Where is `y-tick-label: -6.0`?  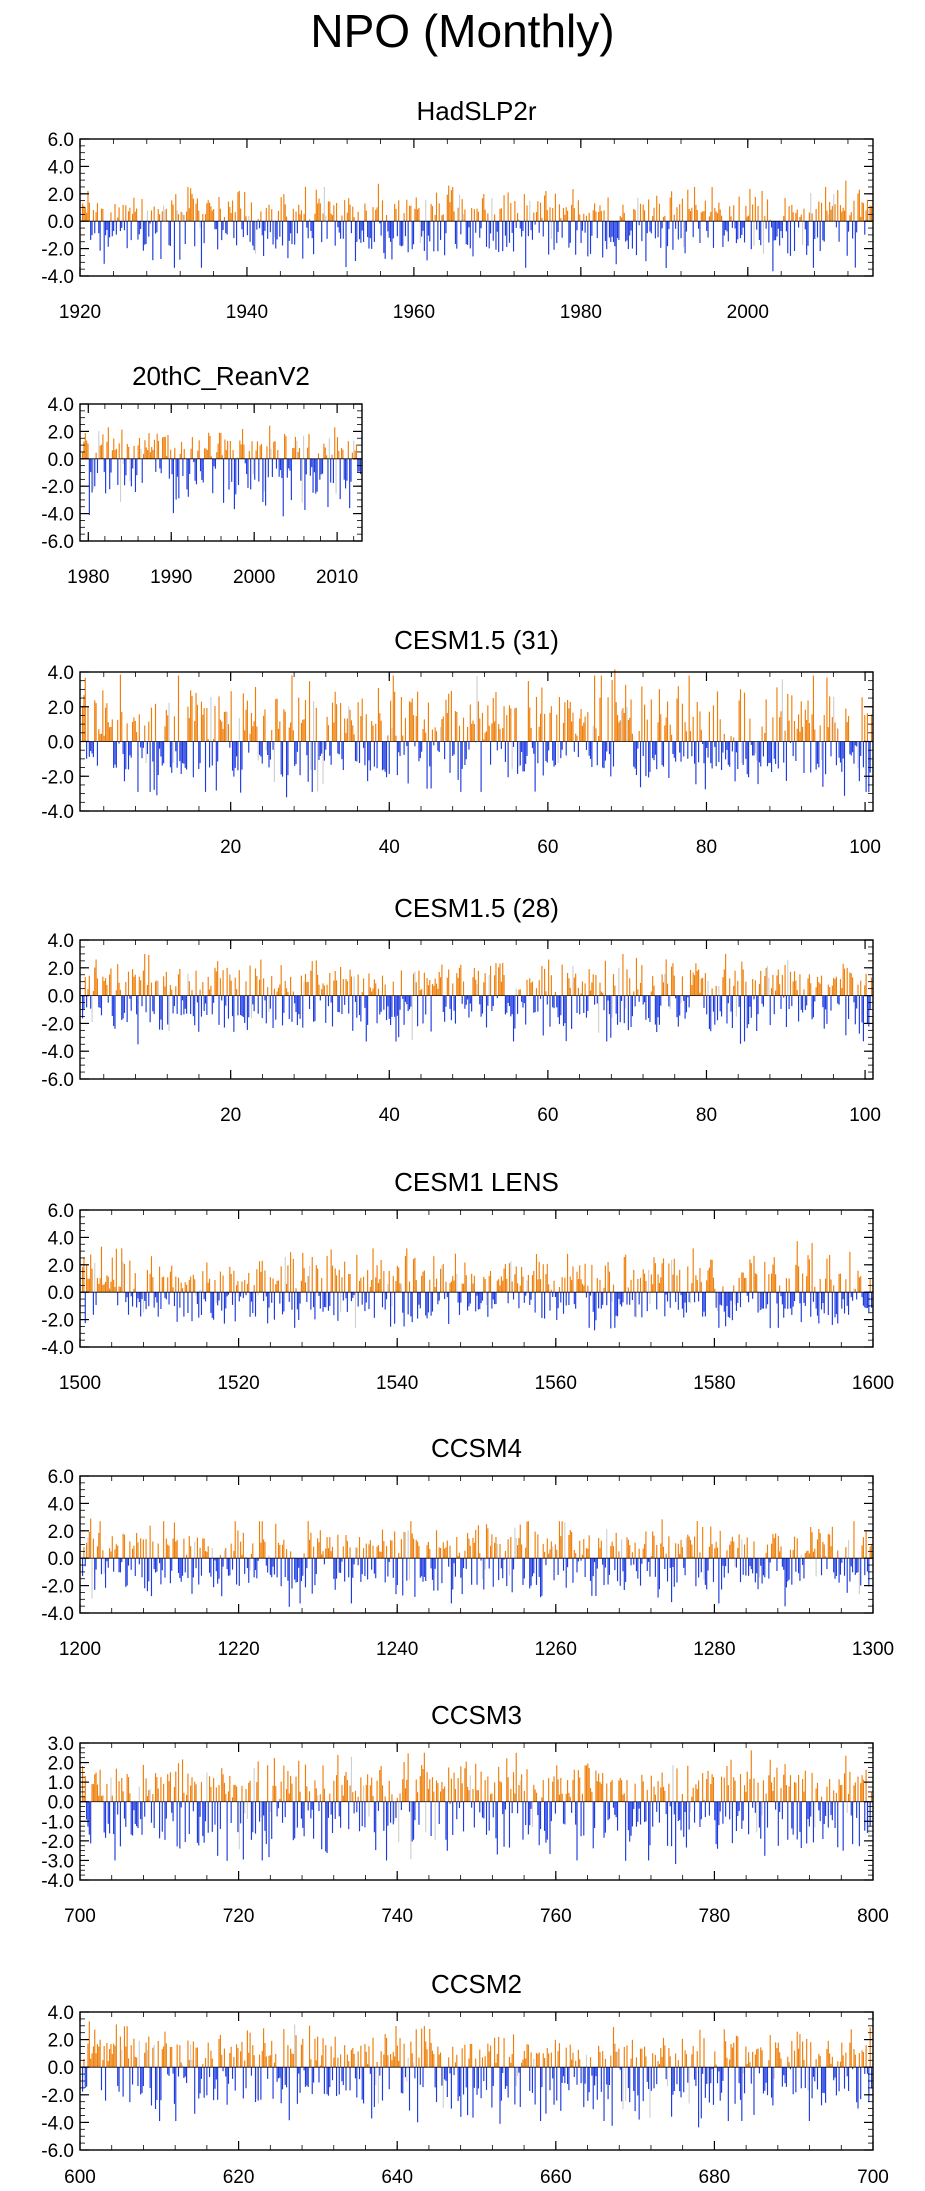 y-tick-label: -6.0 is located at coordinates (57, 542).